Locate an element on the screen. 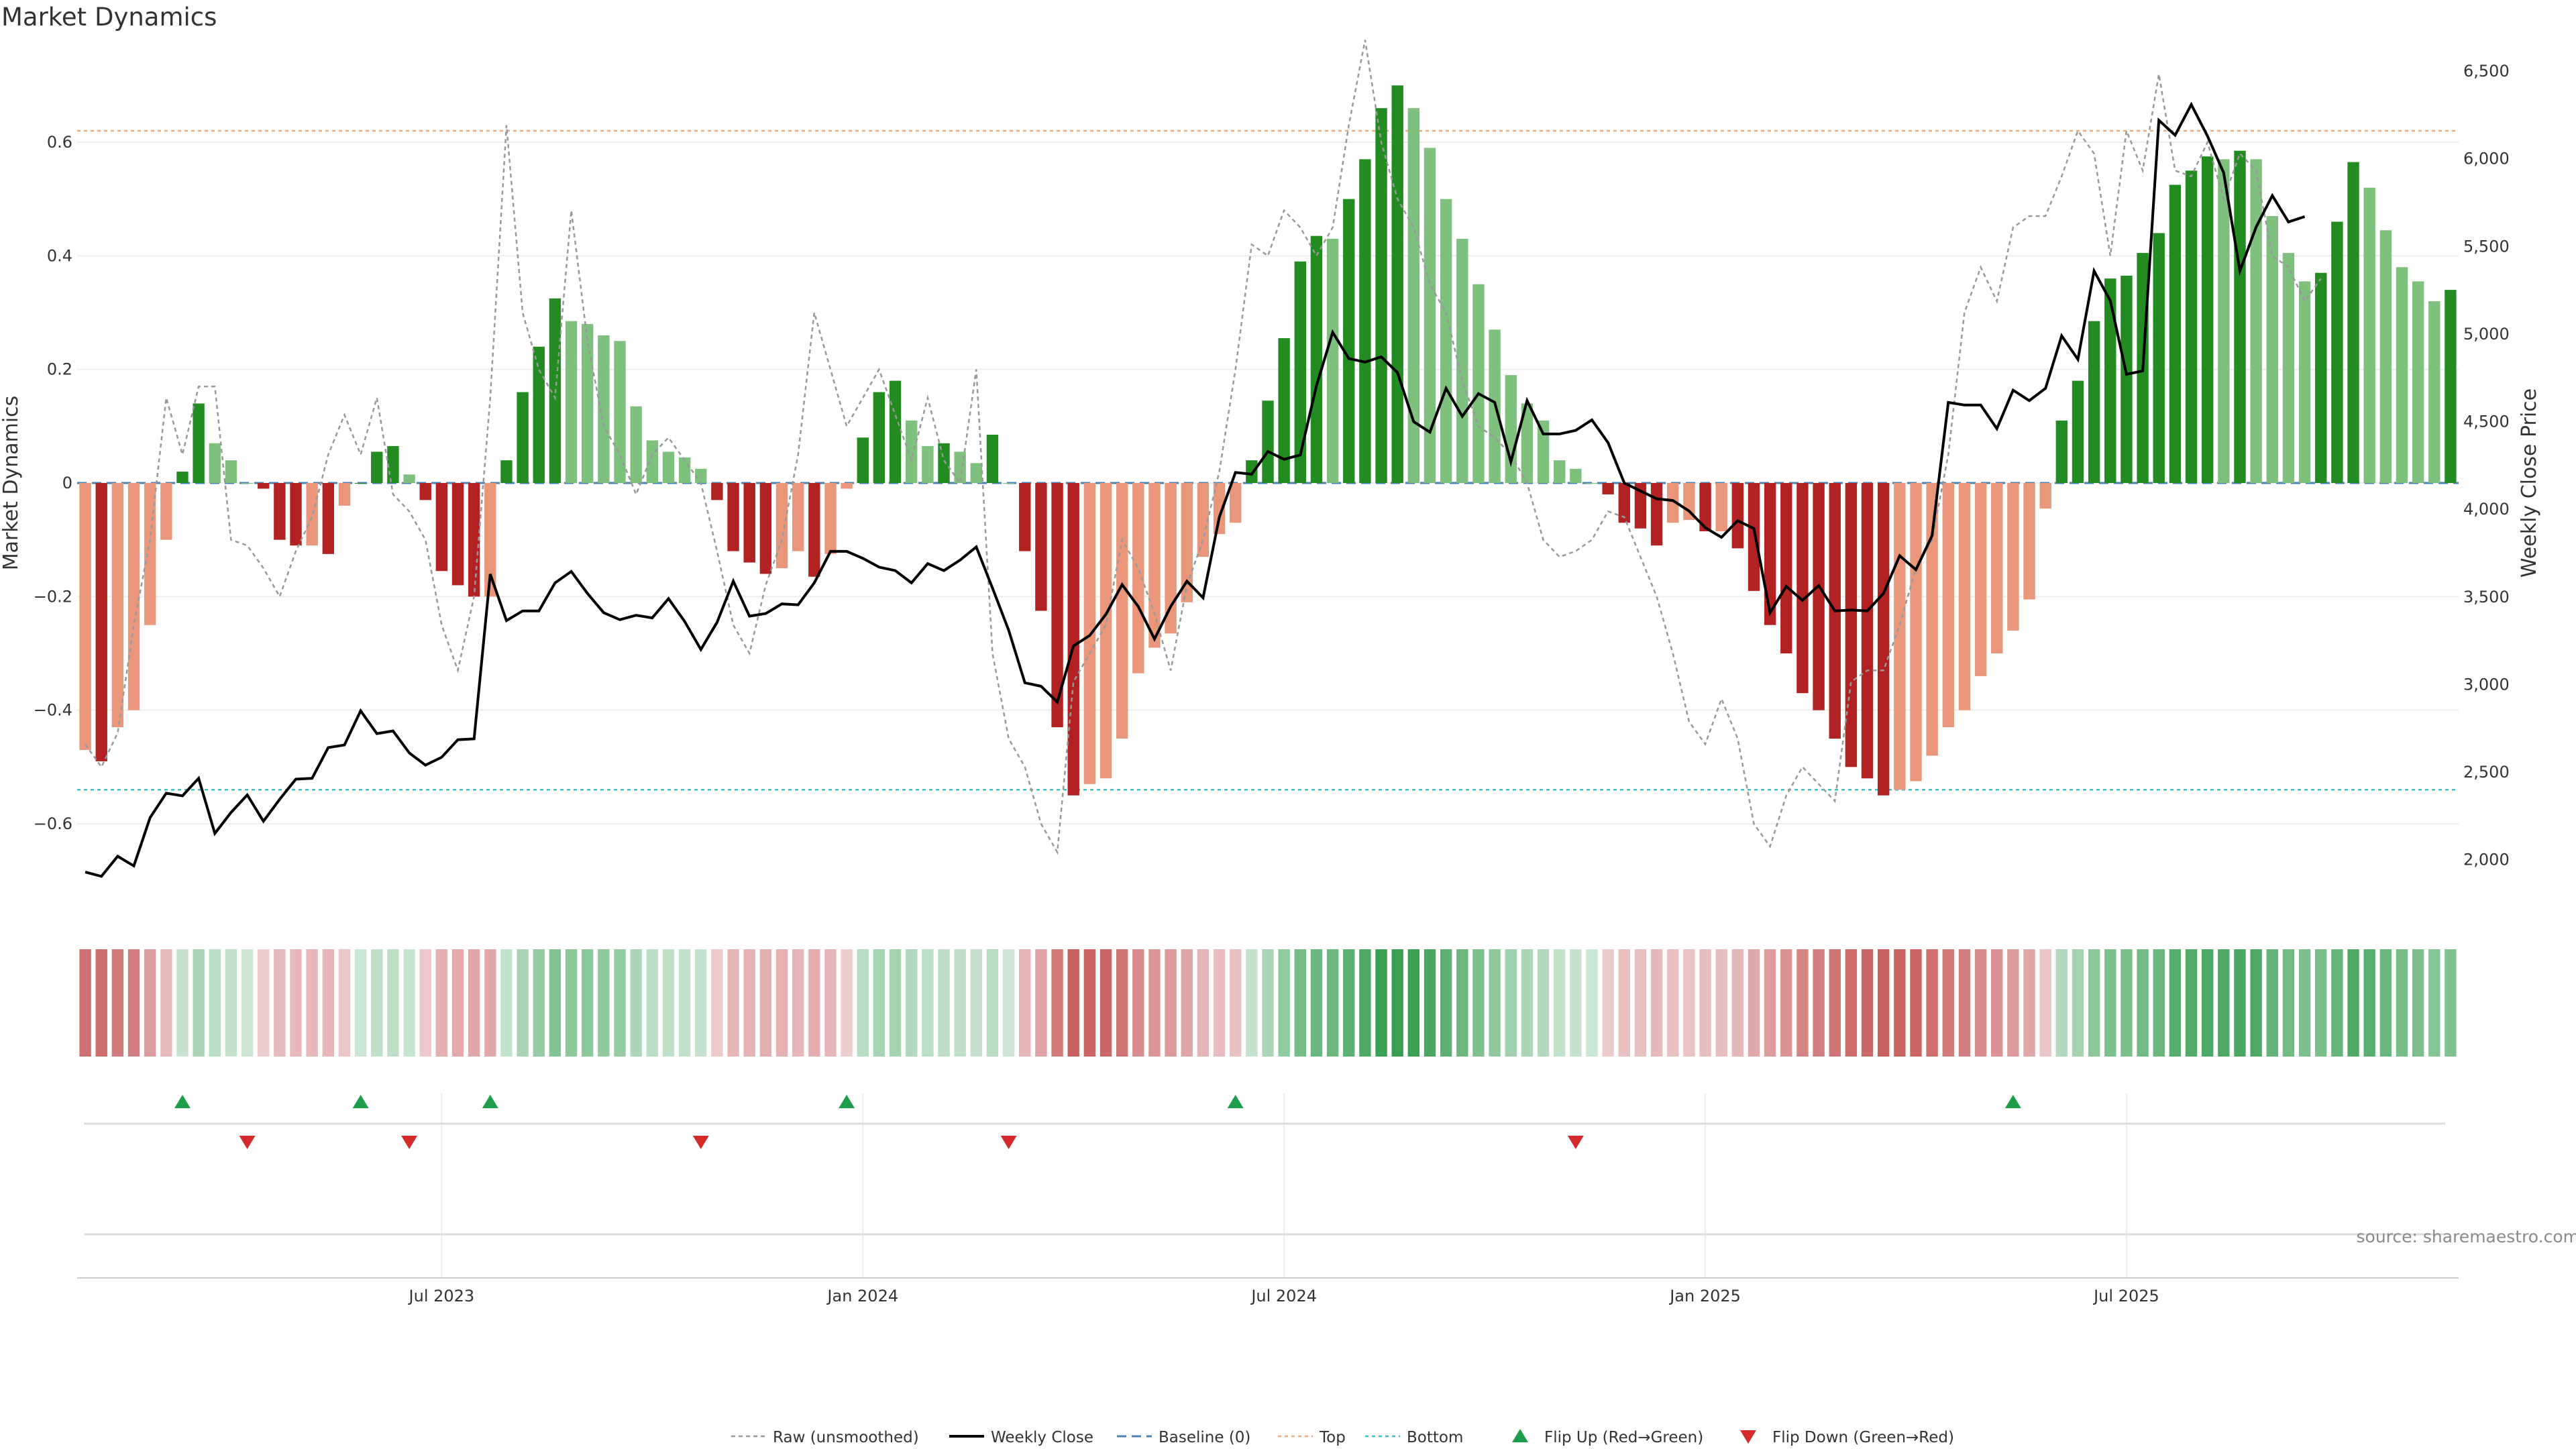 This screenshot has width=2576, height=1449. right-tick-label: 5,000 is located at coordinates (2486, 334).